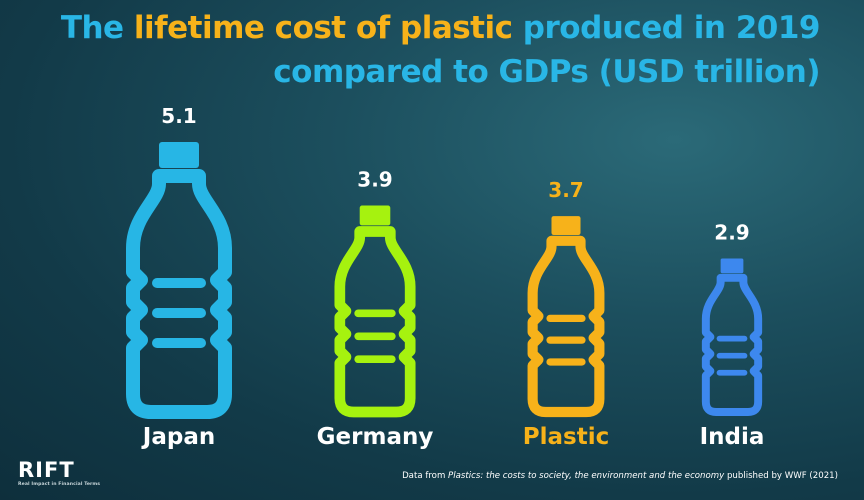  I want to click on title-highlight: lifetime cost of plastic, so click(323, 28).